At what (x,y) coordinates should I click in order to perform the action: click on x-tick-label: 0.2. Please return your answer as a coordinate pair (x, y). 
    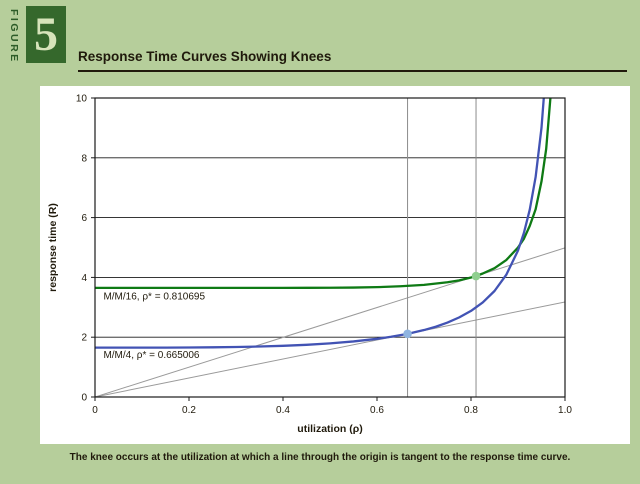
    Looking at the image, I should click on (189, 410).